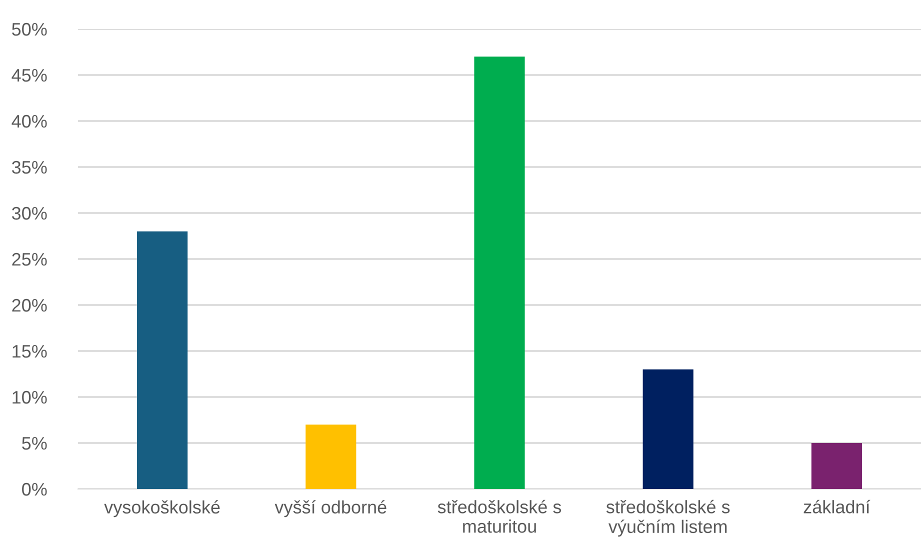 The image size is (921, 558). What do you see at coordinates (34, 443) in the screenshot?
I see `y-tick-label: 5%` at bounding box center [34, 443].